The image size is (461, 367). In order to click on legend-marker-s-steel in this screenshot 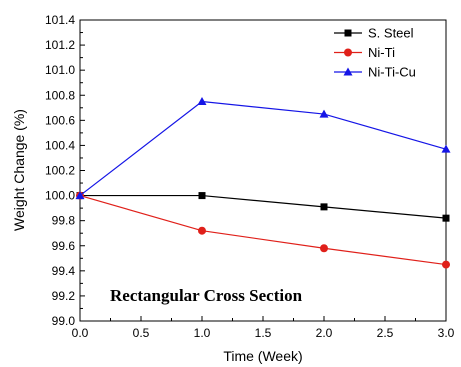, I will do `click(348, 33)`.